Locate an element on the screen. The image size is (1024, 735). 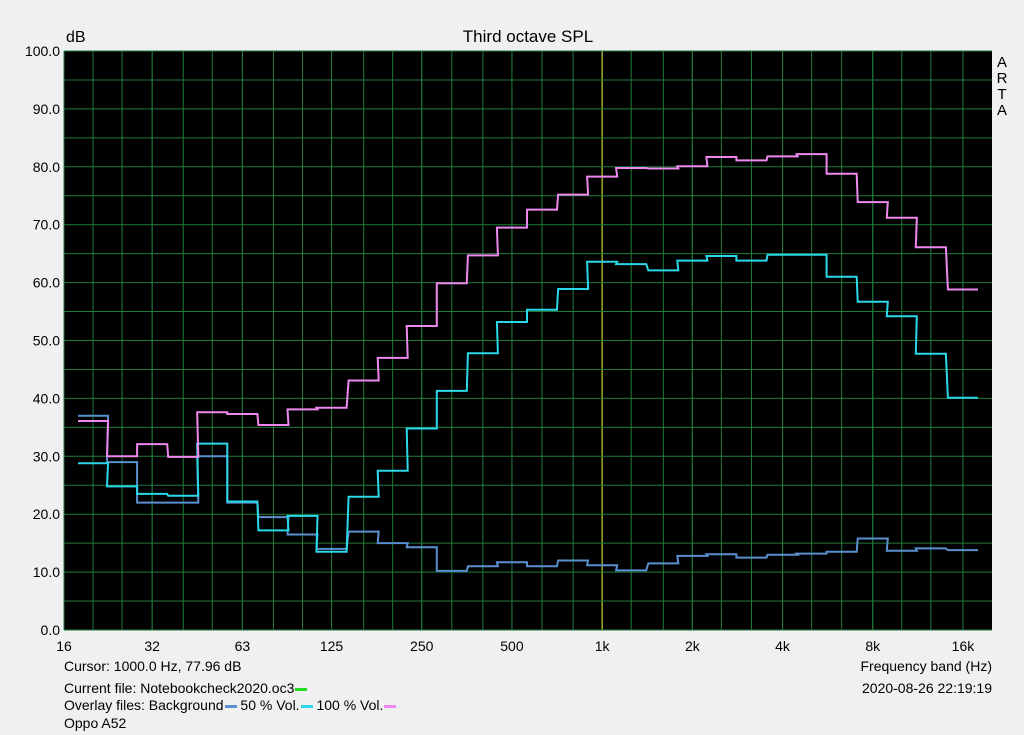
legend-background-swatch is located at coordinates (230, 706).